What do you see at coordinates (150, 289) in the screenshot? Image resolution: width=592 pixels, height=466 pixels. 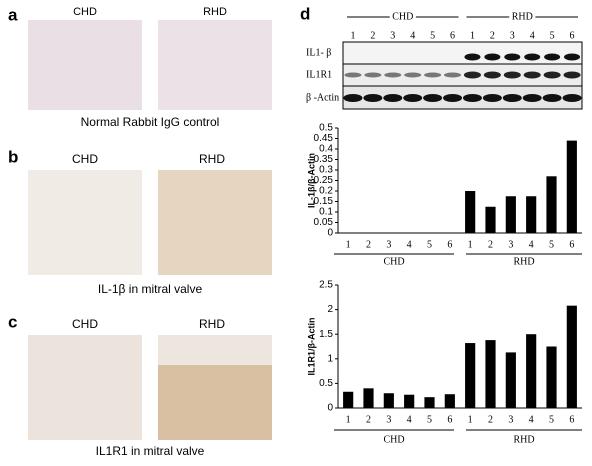 I see `caption: IL-1β in mitral valve` at bounding box center [150, 289].